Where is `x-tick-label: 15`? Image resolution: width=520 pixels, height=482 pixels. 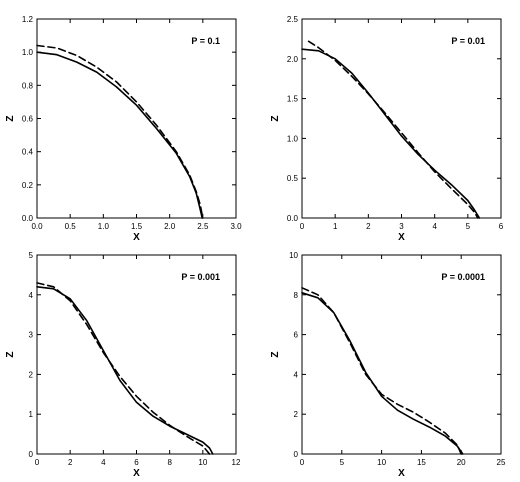 x-tick-label: 15 is located at coordinates (421, 462).